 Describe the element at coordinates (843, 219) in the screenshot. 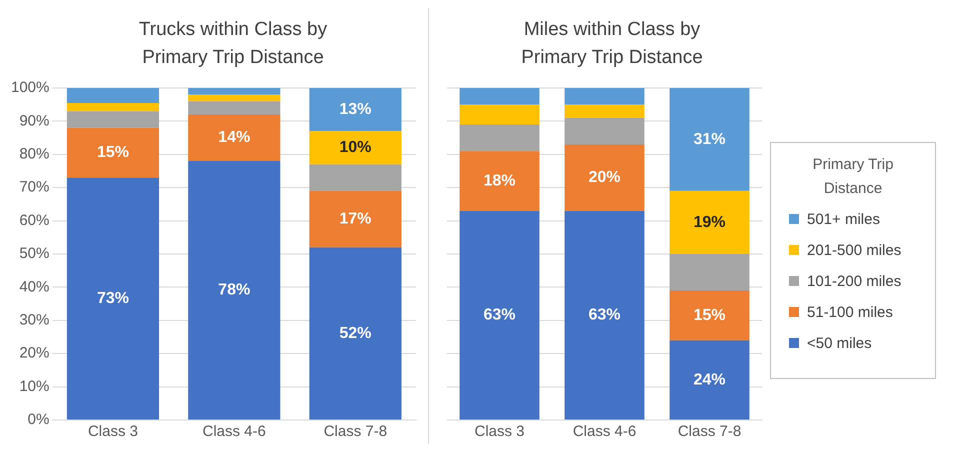

I see `legend-label: 501+ miles` at that location.